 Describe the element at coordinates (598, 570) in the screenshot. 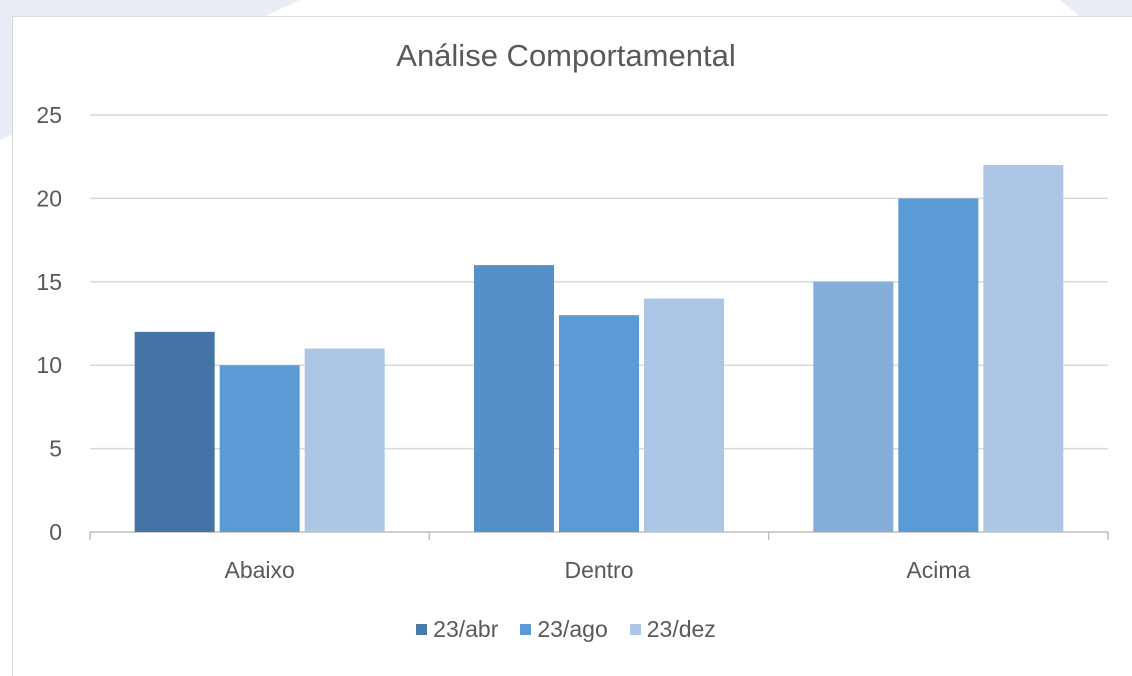

I see `x-category-label: Dentro` at that location.